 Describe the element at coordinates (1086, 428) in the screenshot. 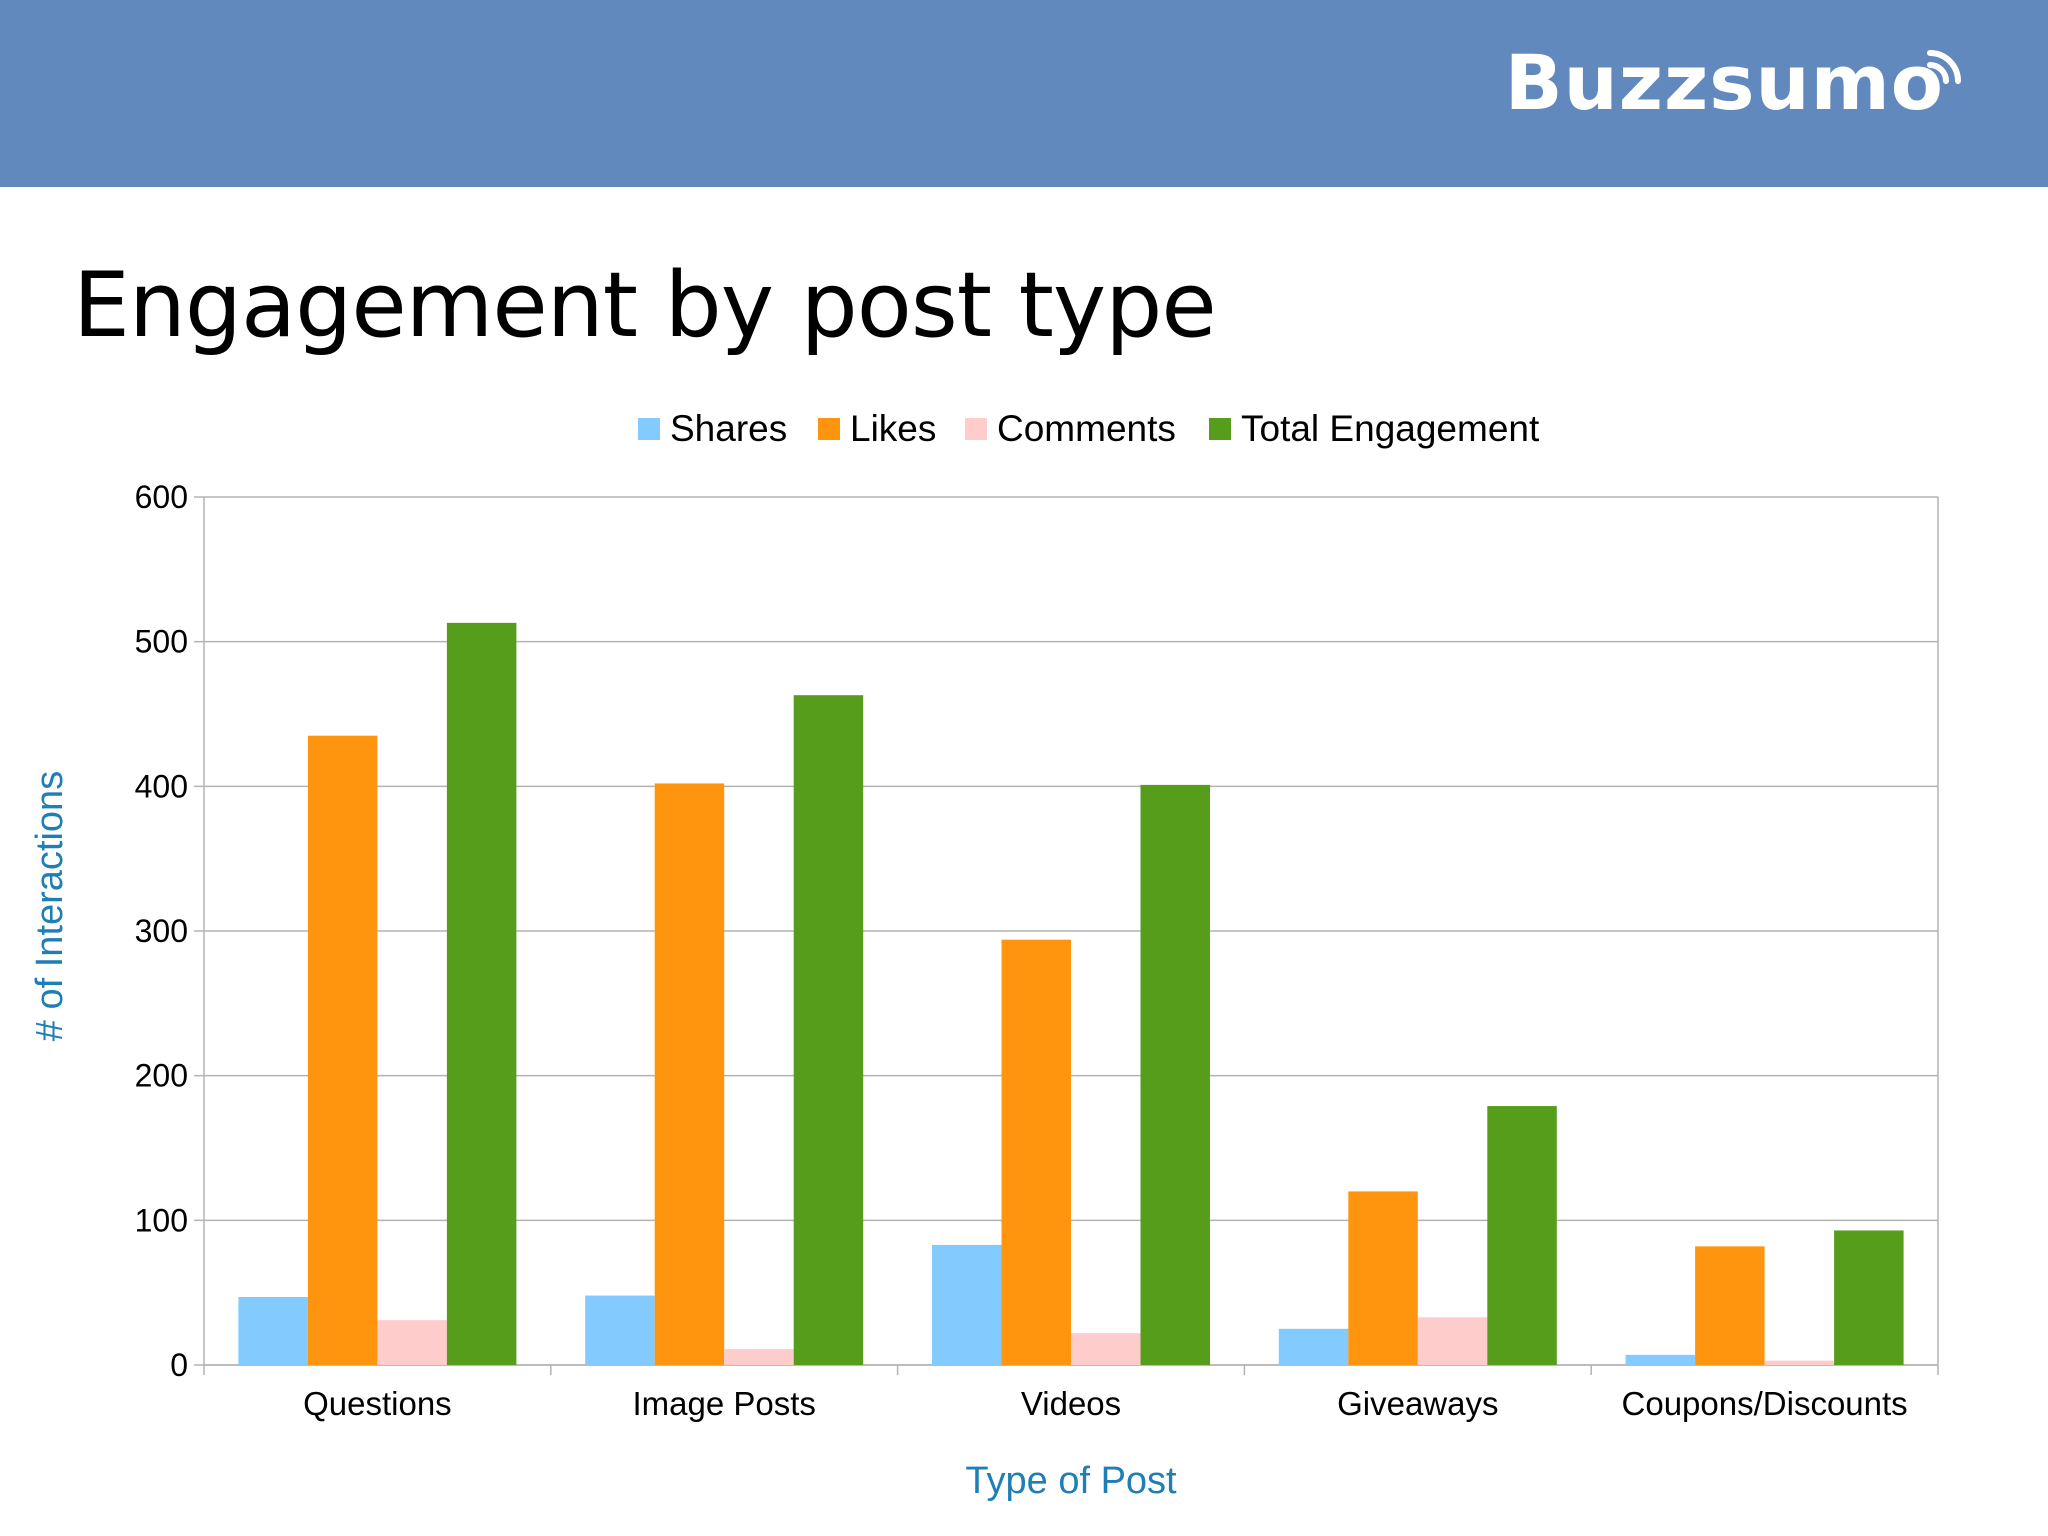

I see `legend-label-comments: Comments` at that location.